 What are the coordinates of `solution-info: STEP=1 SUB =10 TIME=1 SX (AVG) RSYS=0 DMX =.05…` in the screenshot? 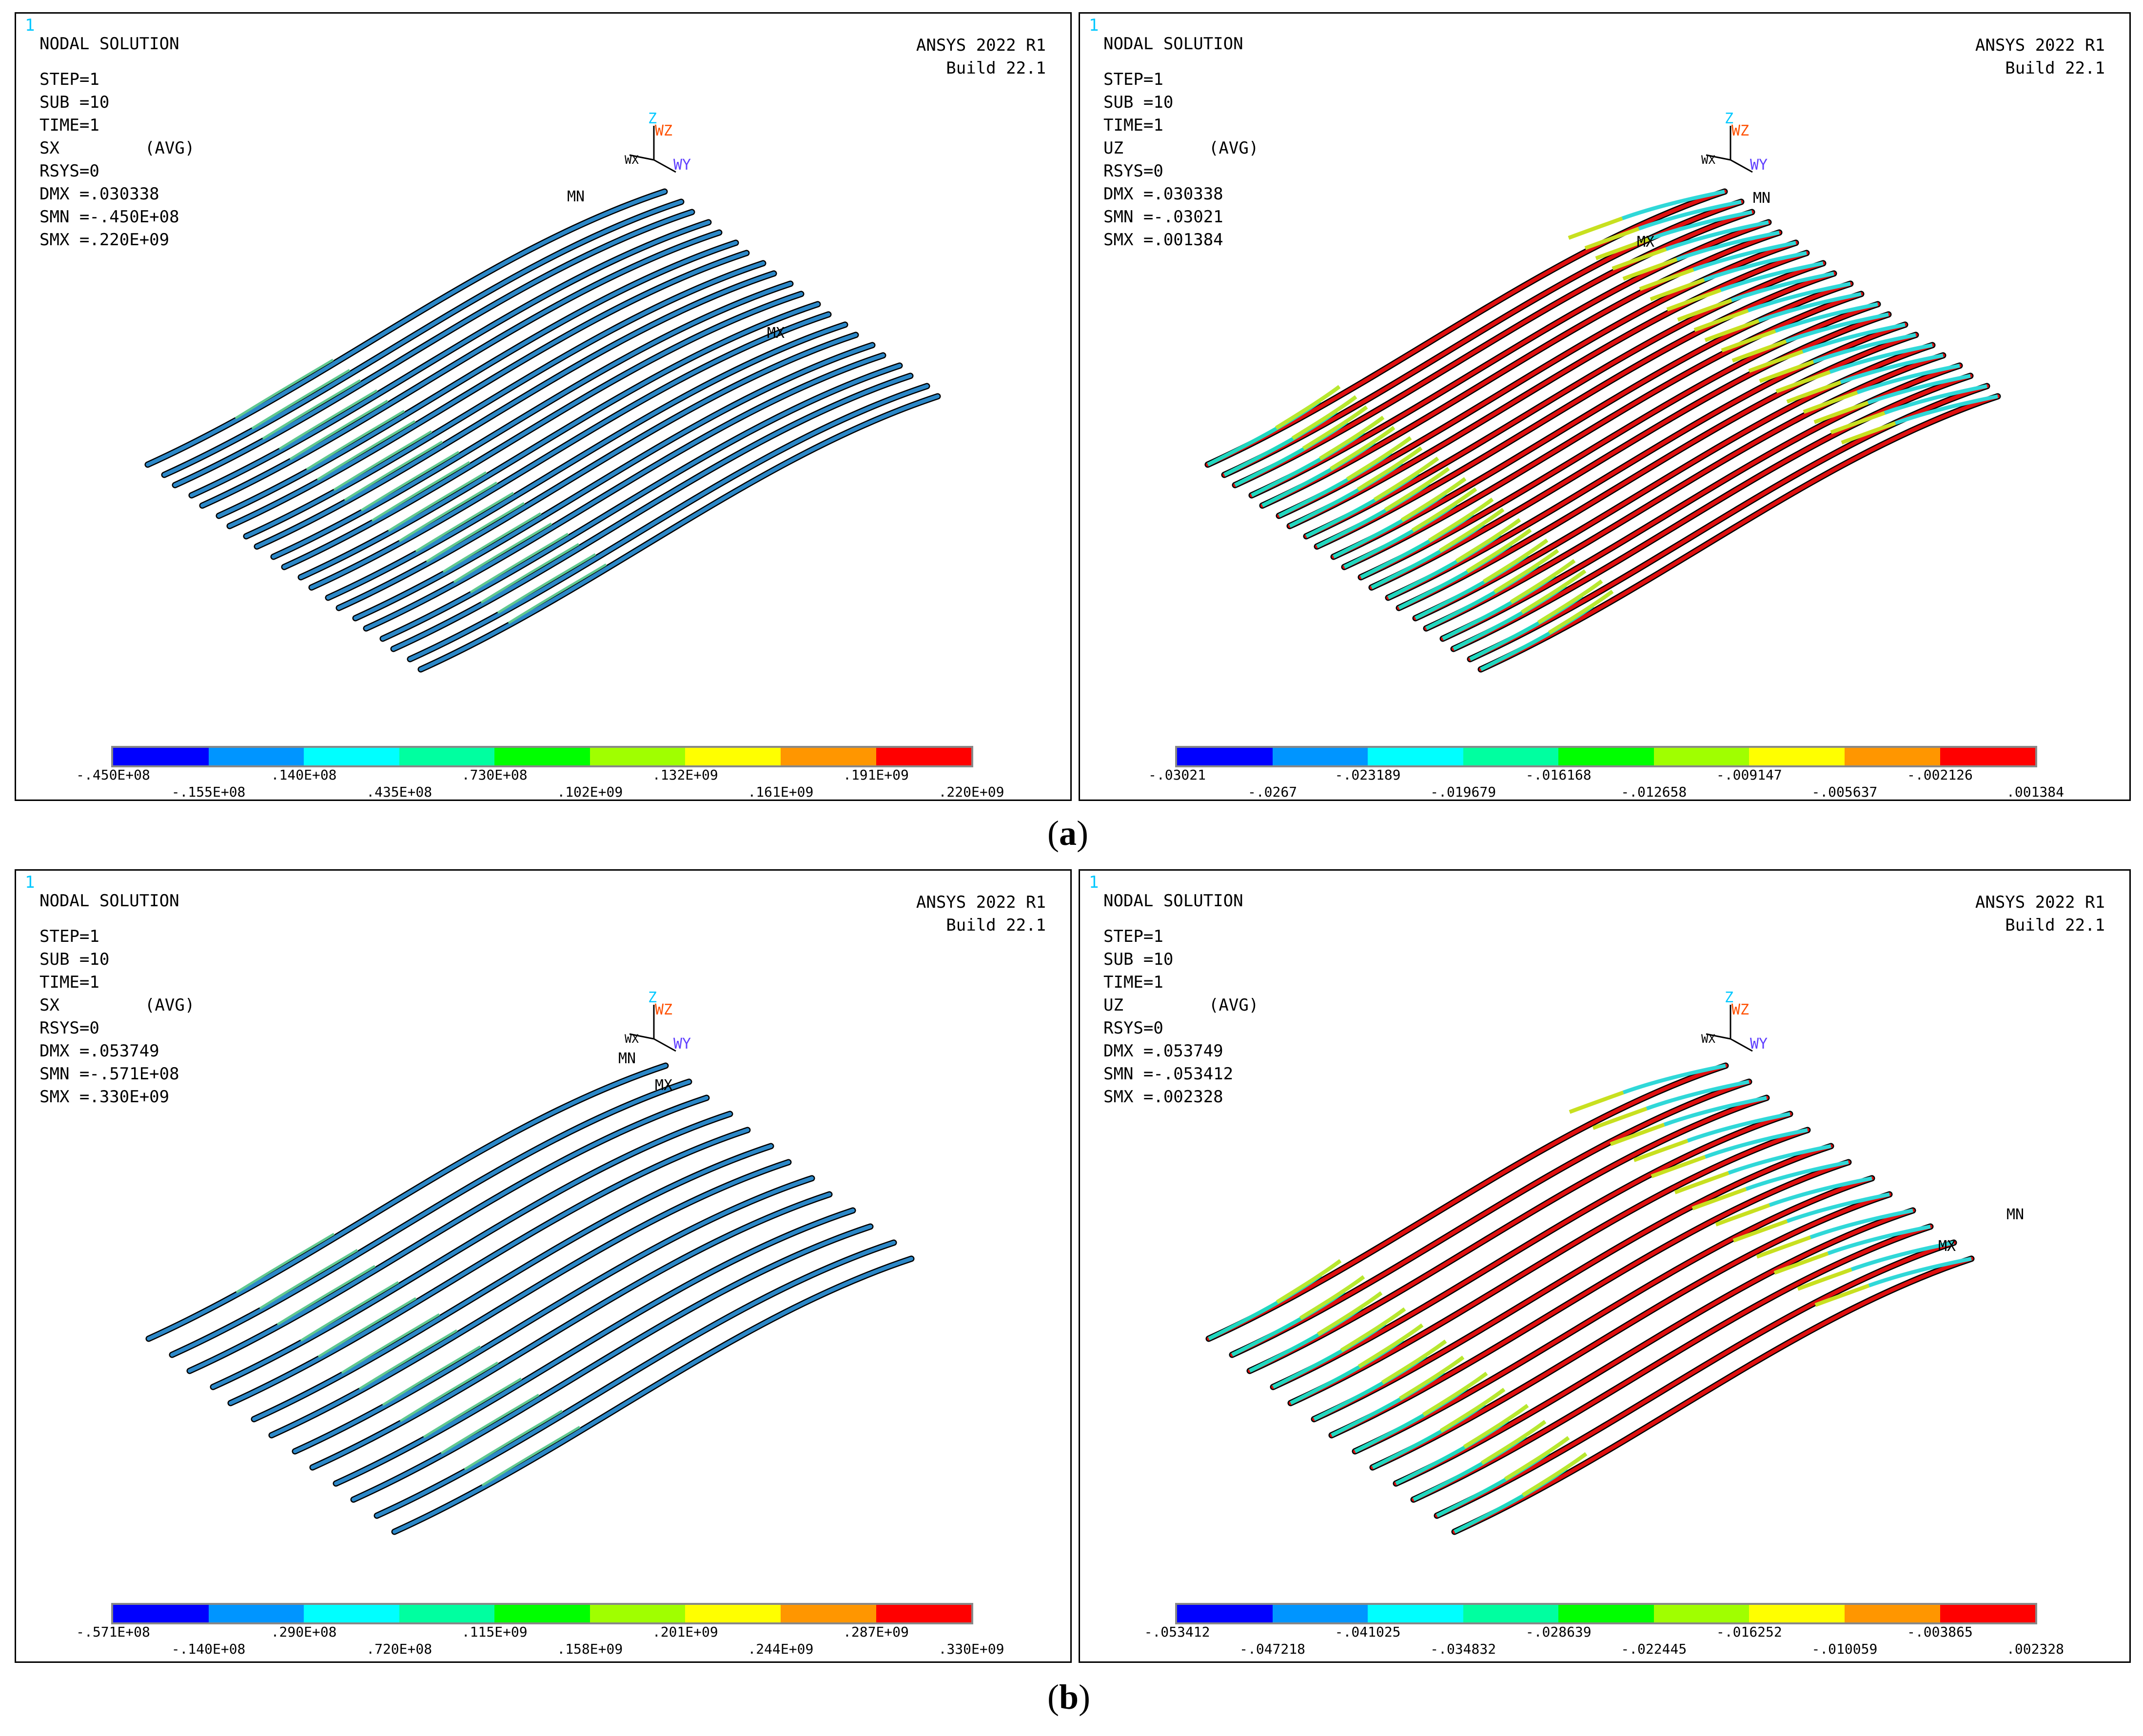 It's located at (117, 1017).